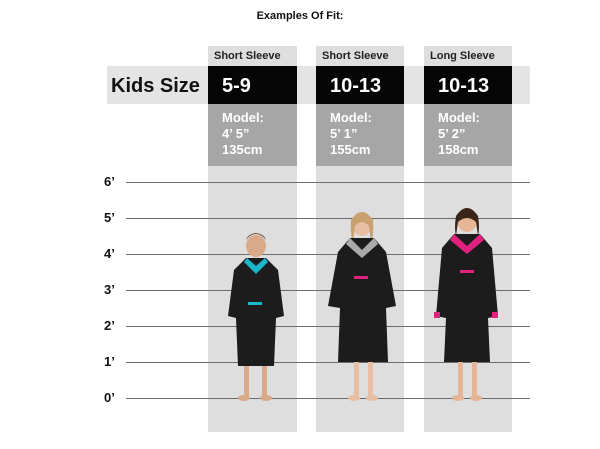  Describe the element at coordinates (360, 85) in the screenshot. I see `column-2-size: 10-13` at that location.